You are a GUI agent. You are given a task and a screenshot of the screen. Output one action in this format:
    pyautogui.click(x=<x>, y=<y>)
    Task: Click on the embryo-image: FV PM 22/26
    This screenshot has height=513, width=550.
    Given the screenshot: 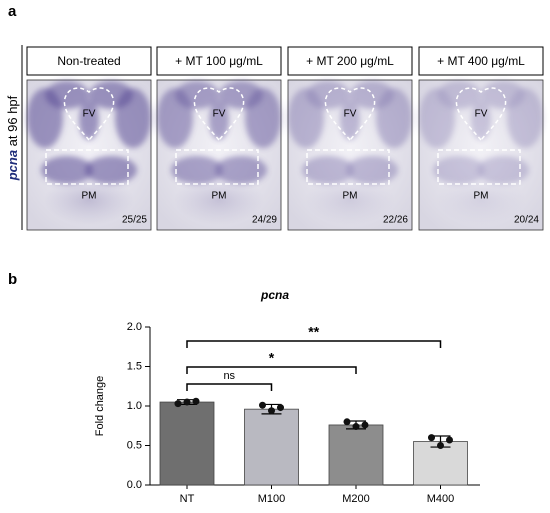 What is the action you would take?
    pyautogui.click(x=350, y=155)
    